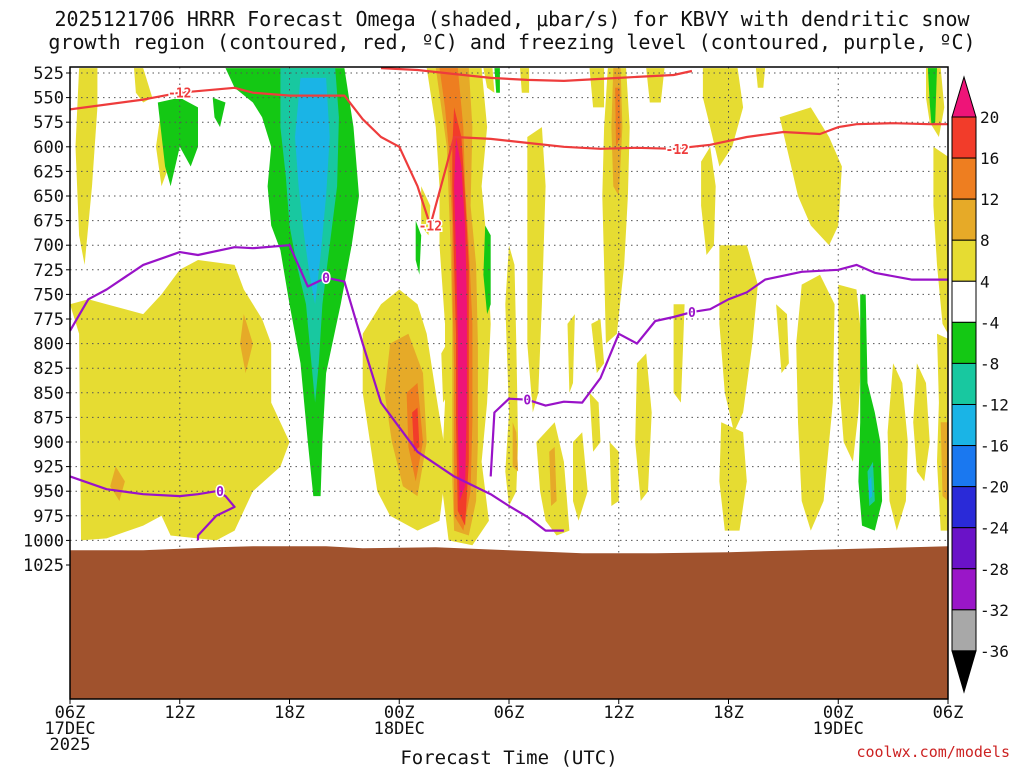 This screenshot has height=768, width=1024. What do you see at coordinates (48, 345) in the screenshot?
I see `y-tick-label: 800` at bounding box center [48, 345].